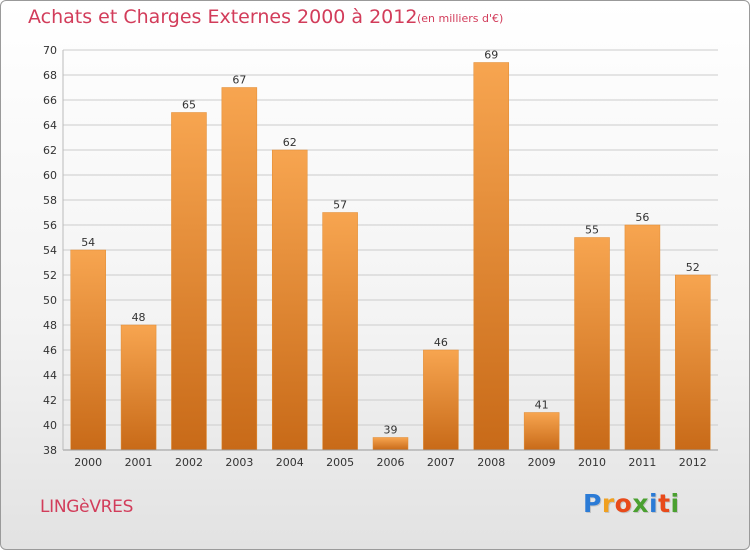 The height and width of the screenshot is (550, 750). What do you see at coordinates (50, 125) in the screenshot?
I see `y-tick-label: 64` at bounding box center [50, 125].